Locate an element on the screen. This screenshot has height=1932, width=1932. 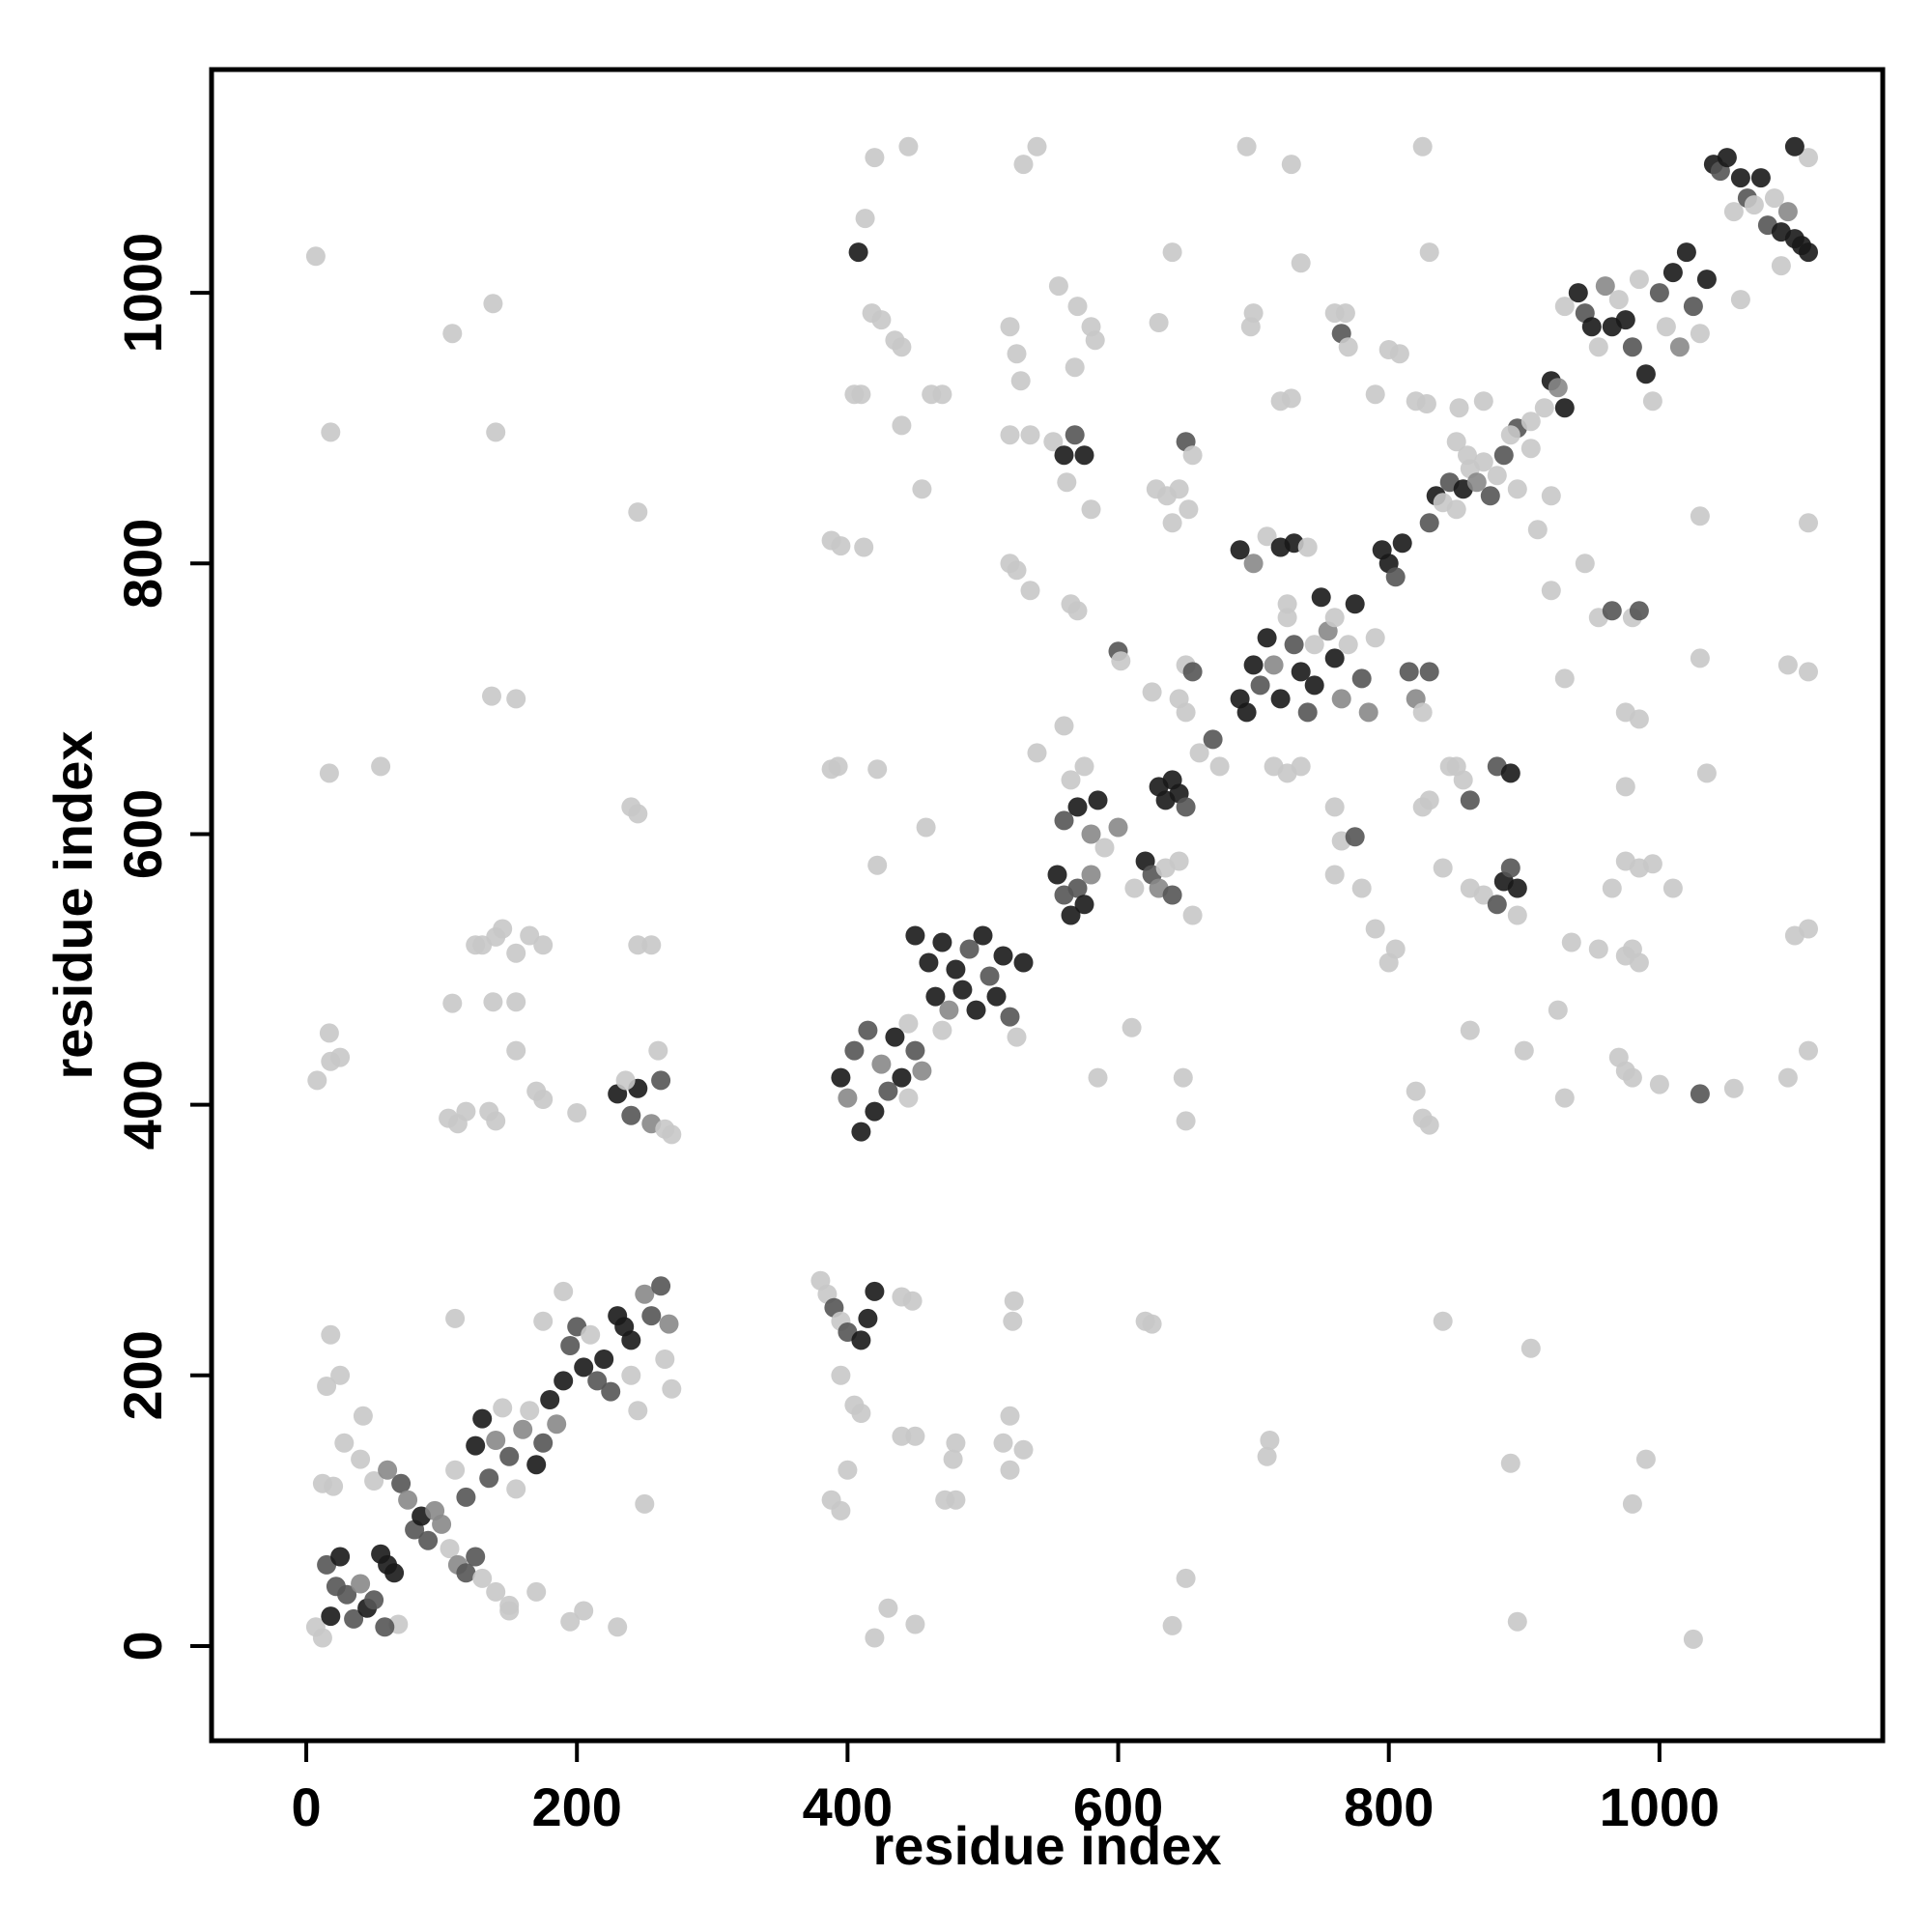
x-tick-label: 200 is located at coordinates (576, 1806).